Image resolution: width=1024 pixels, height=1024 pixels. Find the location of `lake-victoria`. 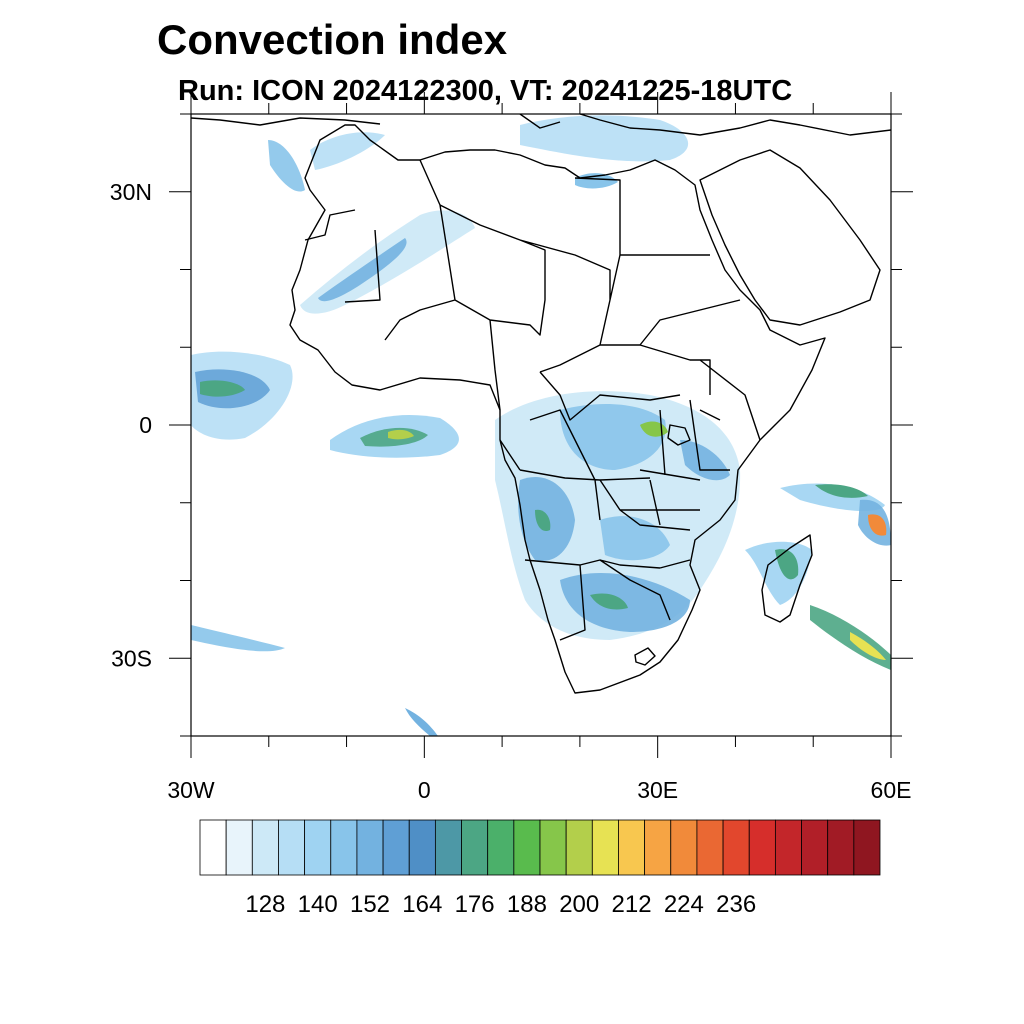

lake-victoria is located at coordinates (679, 435).